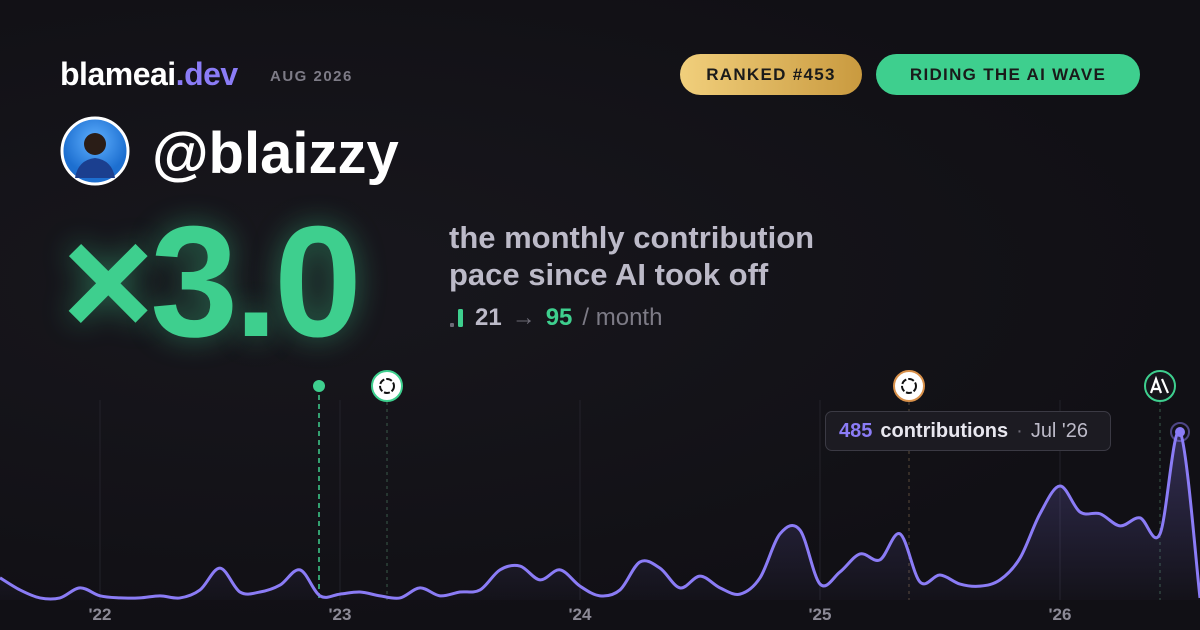 This screenshot has width=1200, height=630. What do you see at coordinates (1060, 614) in the screenshot?
I see `x-tick-label: '26` at bounding box center [1060, 614].